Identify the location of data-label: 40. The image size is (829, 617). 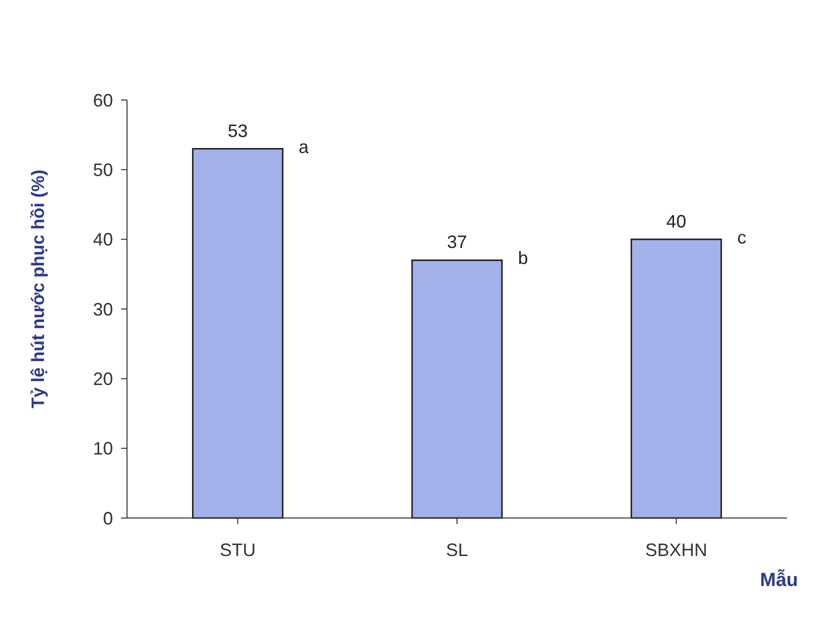
(676, 221).